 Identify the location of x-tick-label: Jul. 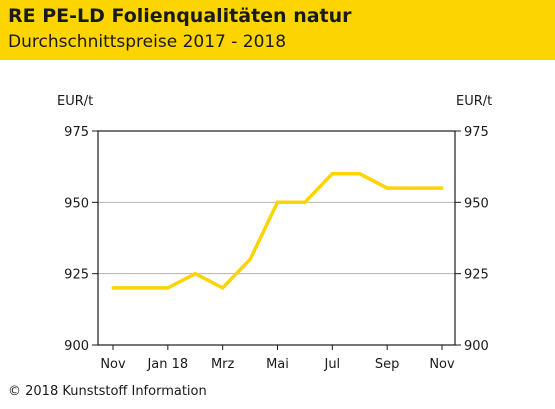
(331, 364).